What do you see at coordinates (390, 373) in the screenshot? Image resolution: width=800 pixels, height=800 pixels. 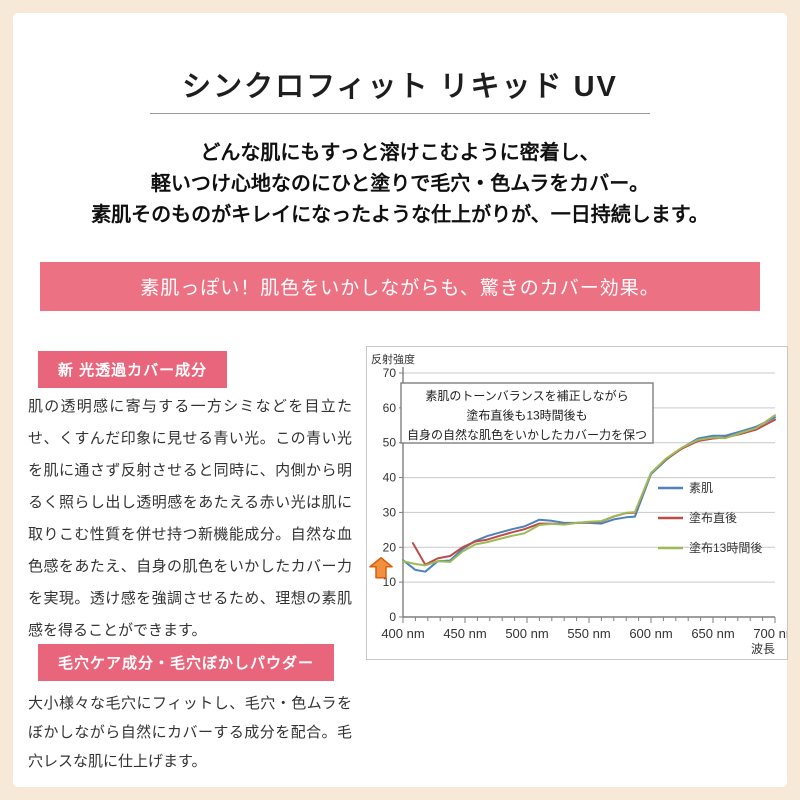 I see `y-axis-tick-label: 70` at bounding box center [390, 373].